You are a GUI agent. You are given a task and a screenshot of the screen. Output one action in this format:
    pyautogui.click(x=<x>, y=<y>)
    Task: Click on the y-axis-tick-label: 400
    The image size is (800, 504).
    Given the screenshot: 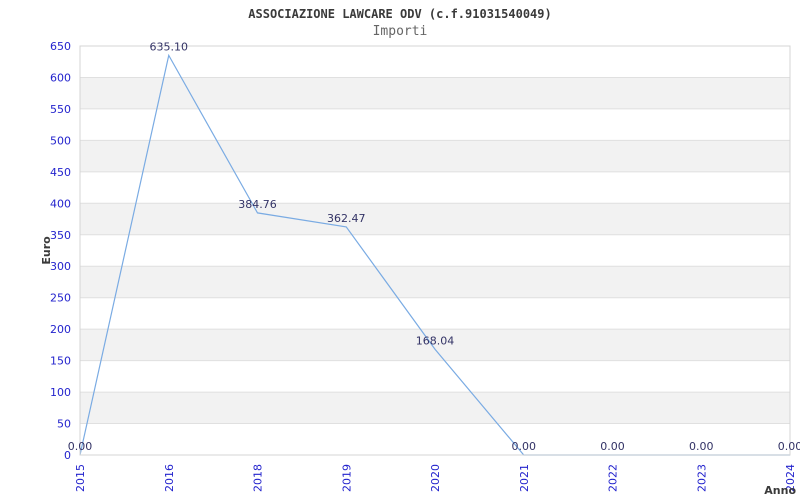 What is the action you would take?
    pyautogui.click(x=60, y=203)
    